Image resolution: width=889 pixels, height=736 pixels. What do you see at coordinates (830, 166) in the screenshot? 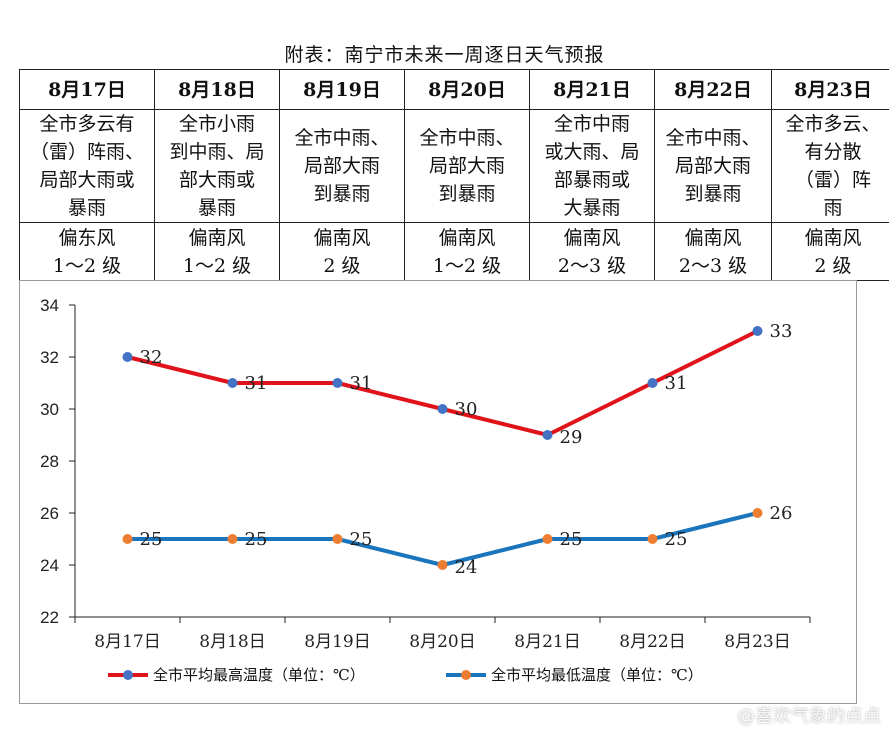
I see `weather-cell: 全市多云、 有分散 （雷）阵雨` at bounding box center [830, 166].